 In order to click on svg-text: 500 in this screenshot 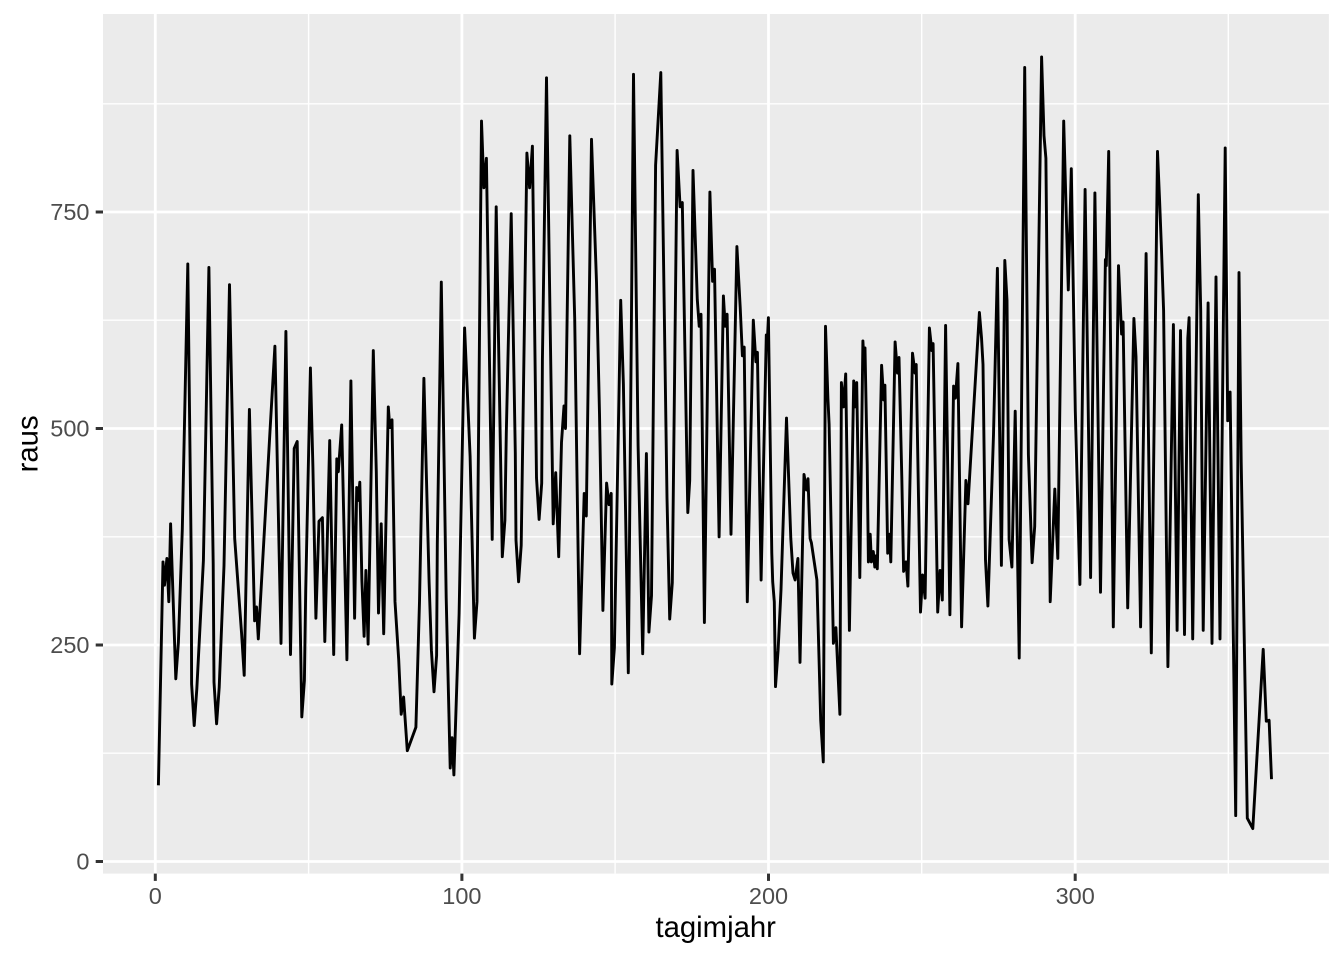, I will do `click(69, 429)`.